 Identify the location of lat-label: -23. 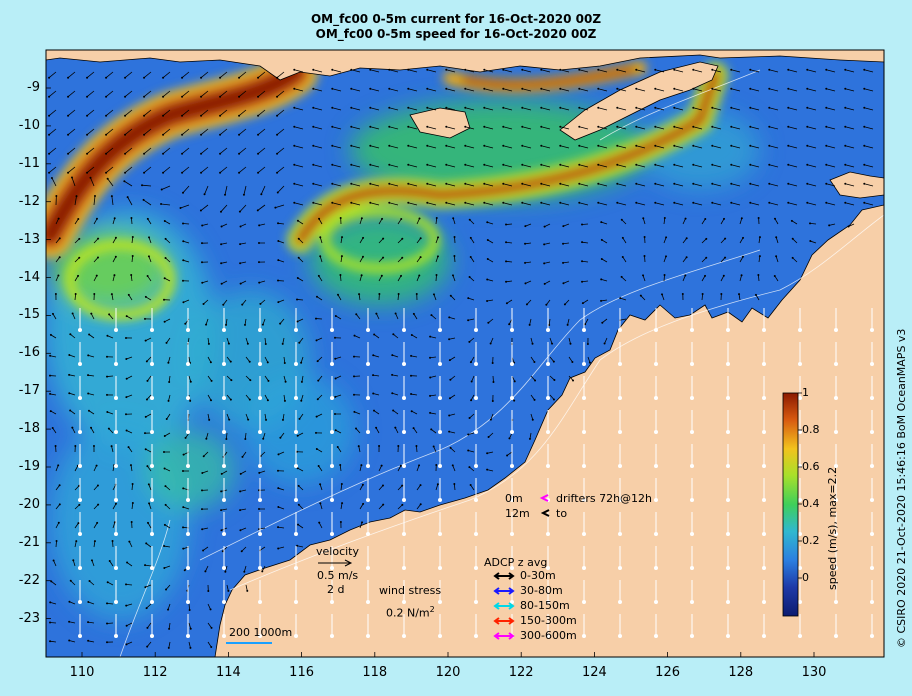
(29, 618).